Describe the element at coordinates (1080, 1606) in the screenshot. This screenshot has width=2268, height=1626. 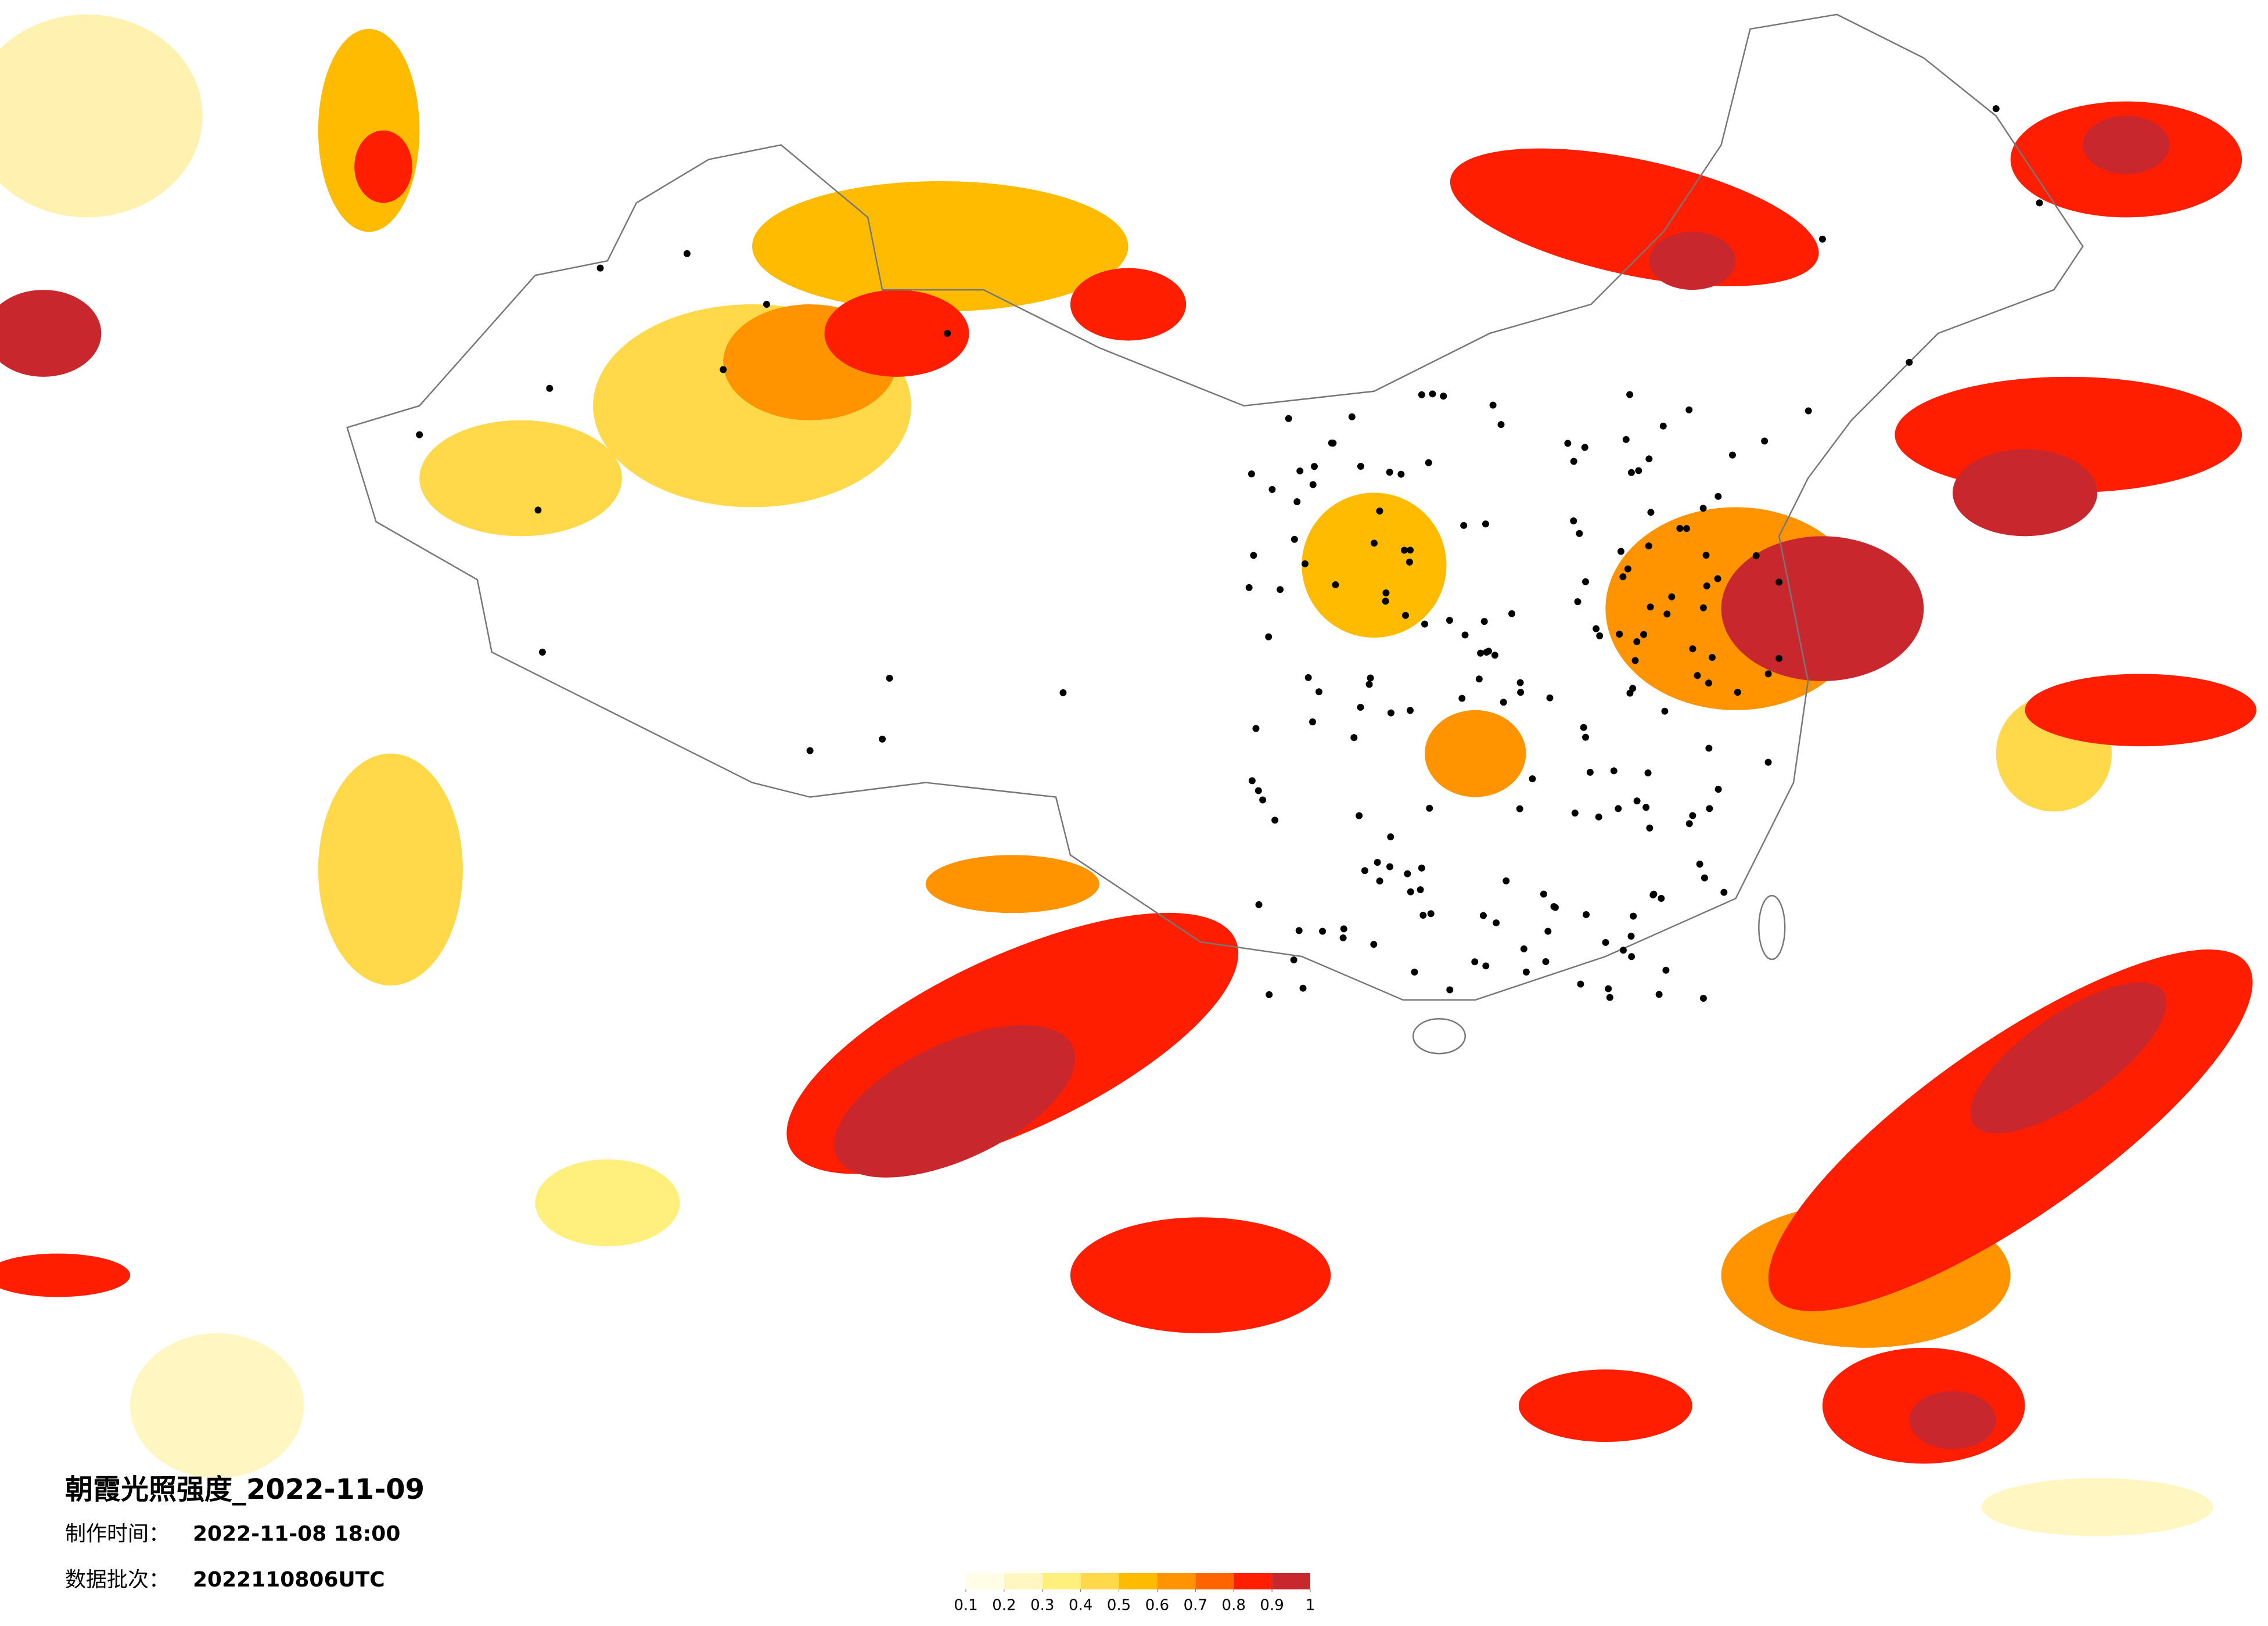
I see `legend-tick-label: 0.4` at that location.